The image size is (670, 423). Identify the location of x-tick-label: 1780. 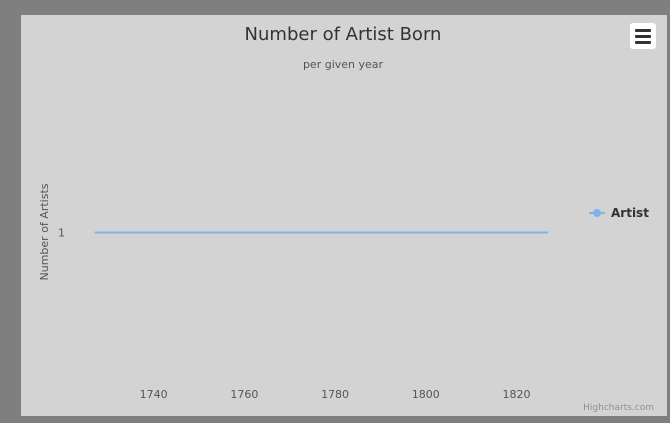
(335, 394).